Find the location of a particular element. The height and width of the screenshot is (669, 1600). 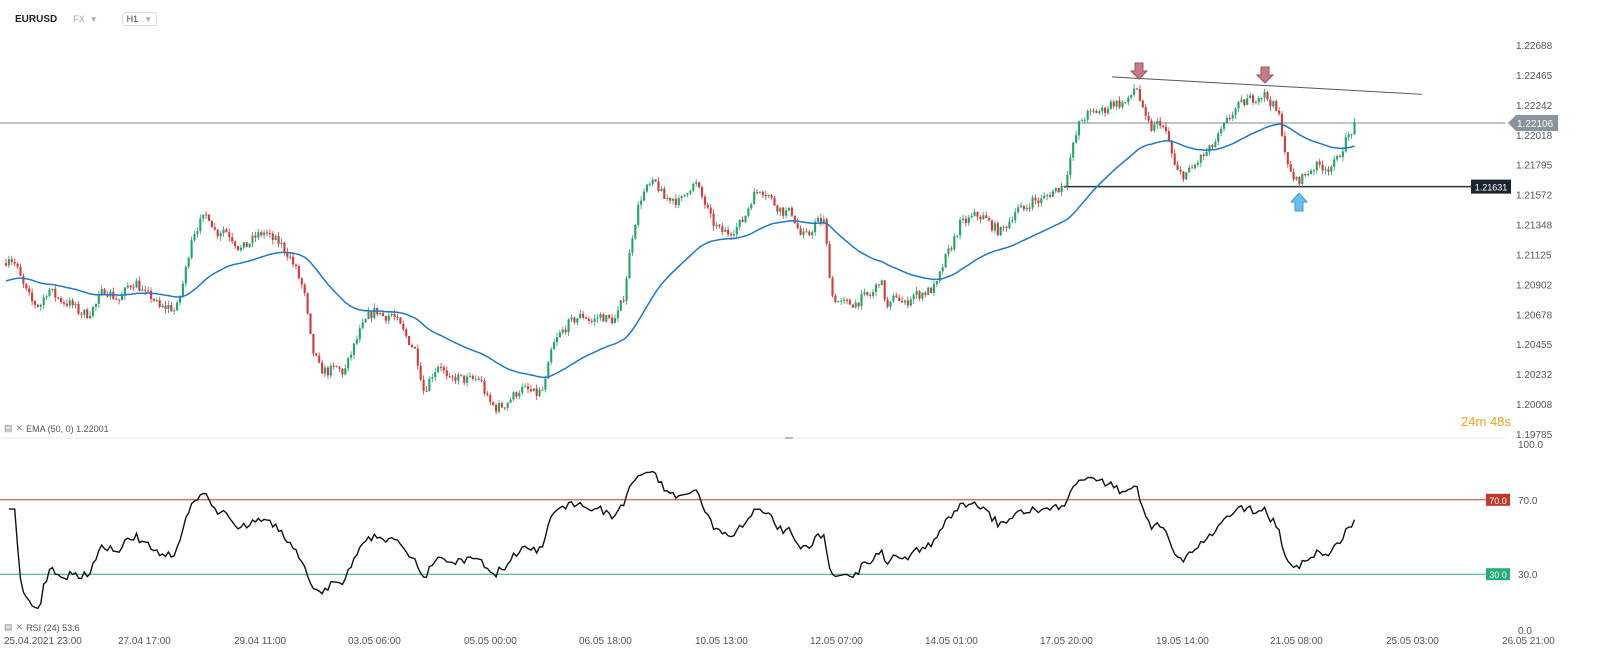

time-tick-label: 19.05 14:00 is located at coordinates (1182, 641).